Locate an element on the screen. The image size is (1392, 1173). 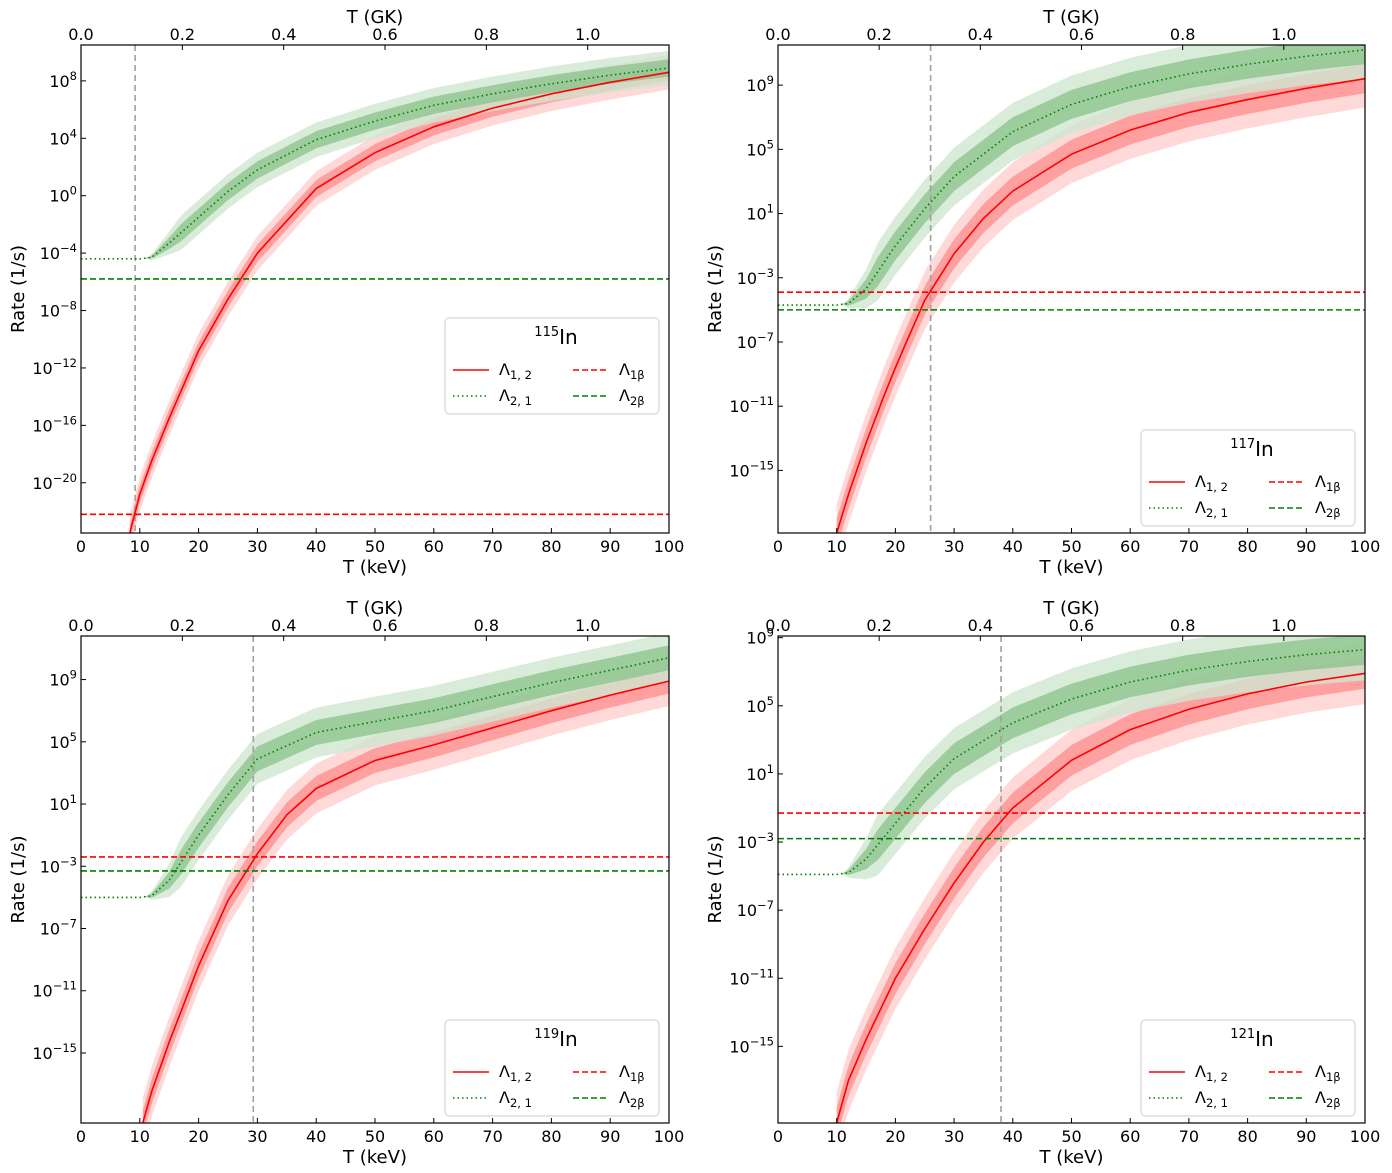
y-tick-label: 10⁻³ is located at coordinates (755, 277).